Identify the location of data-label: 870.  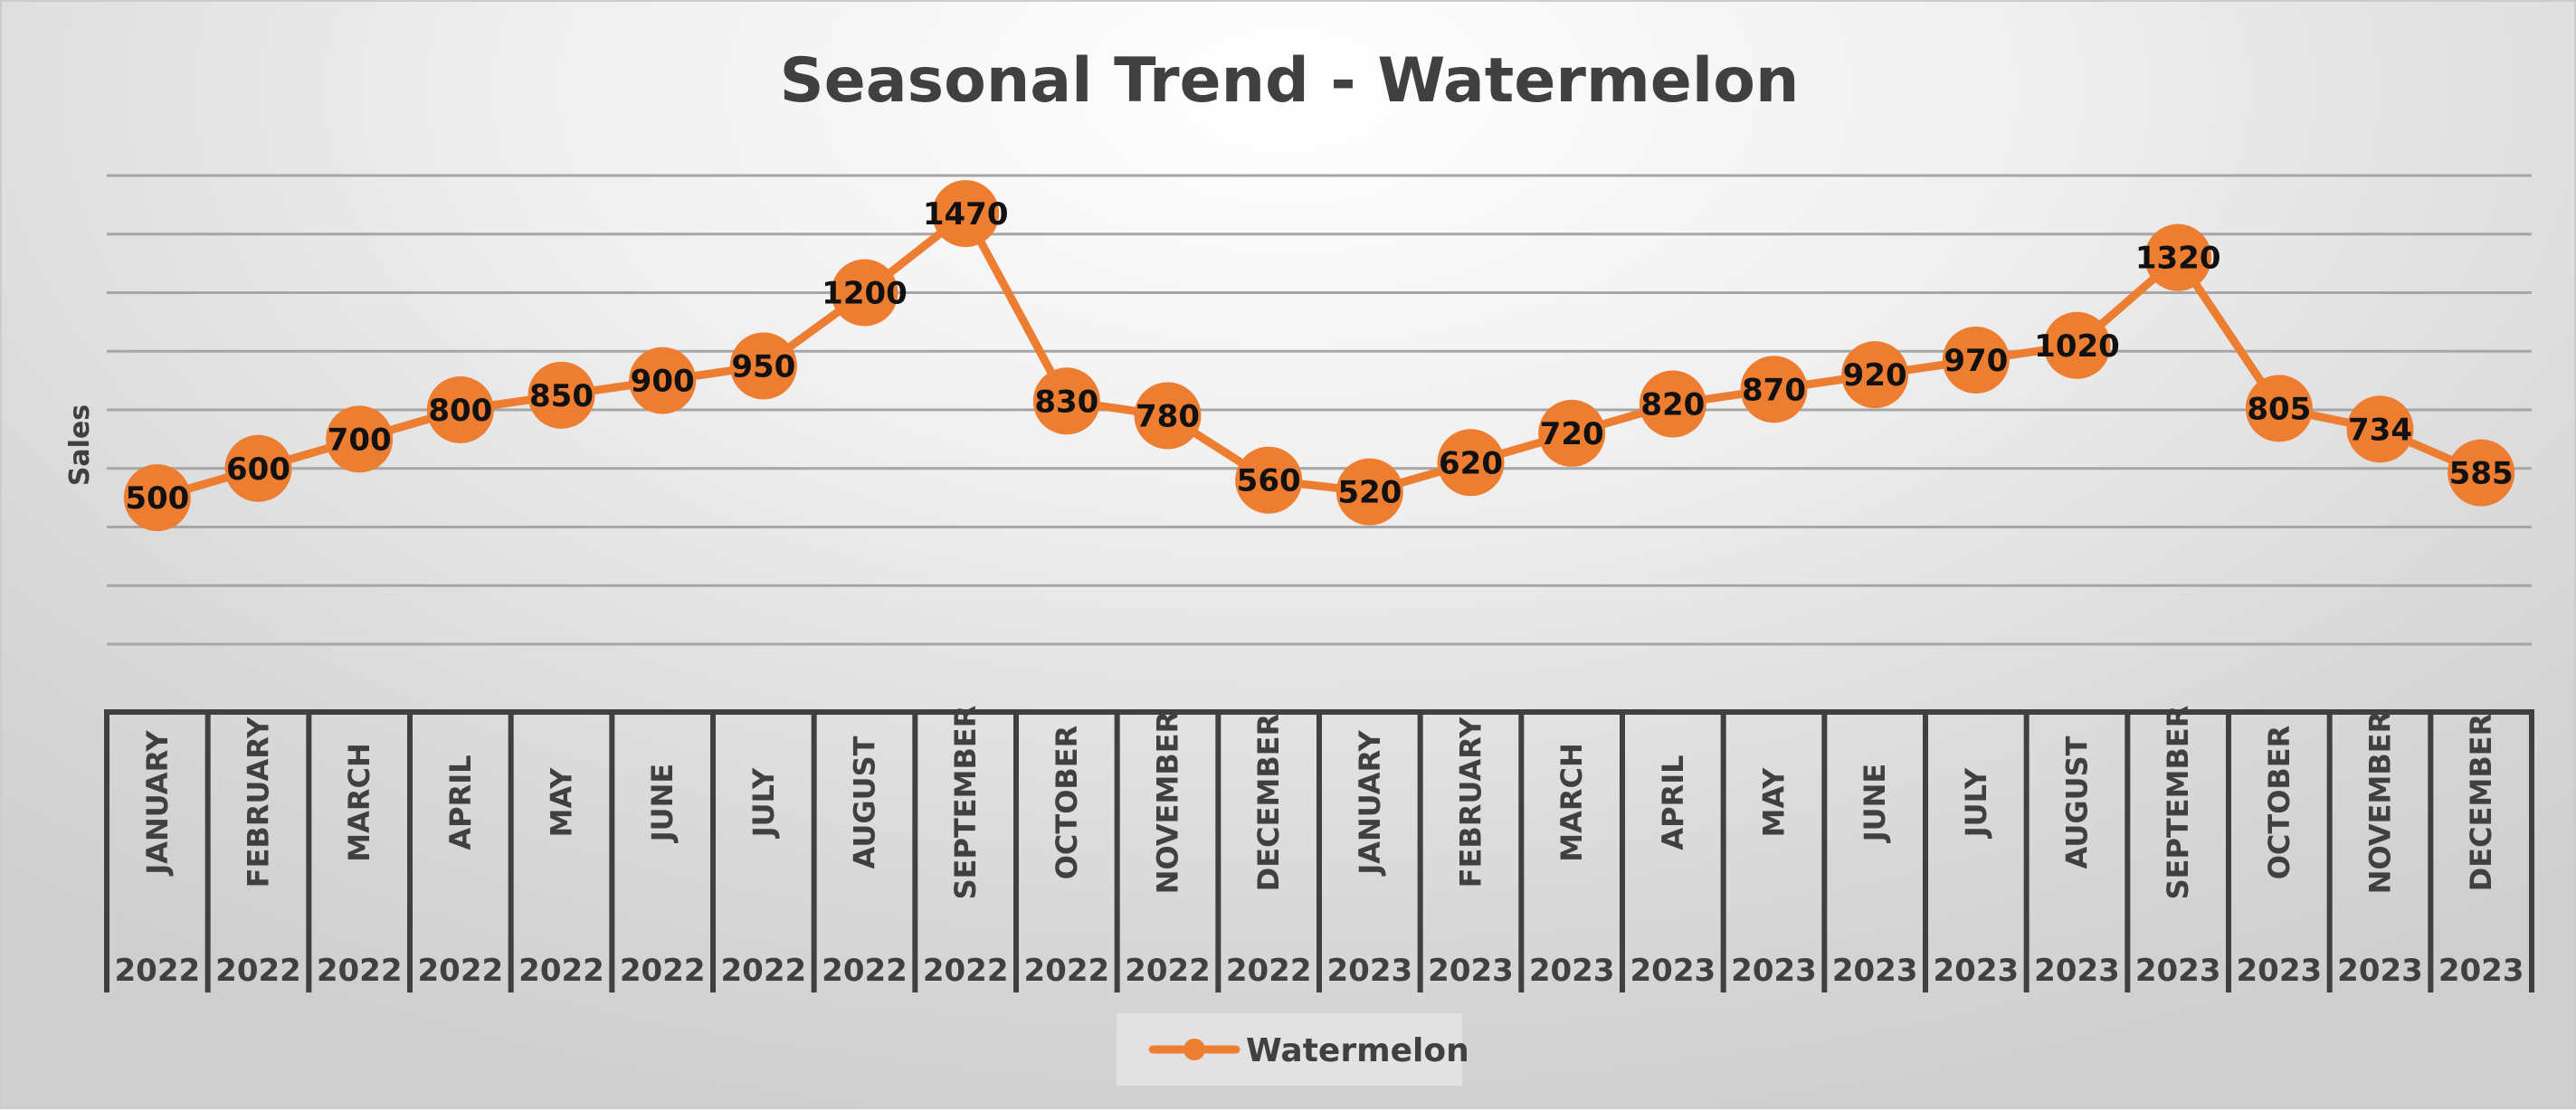
(1774, 390).